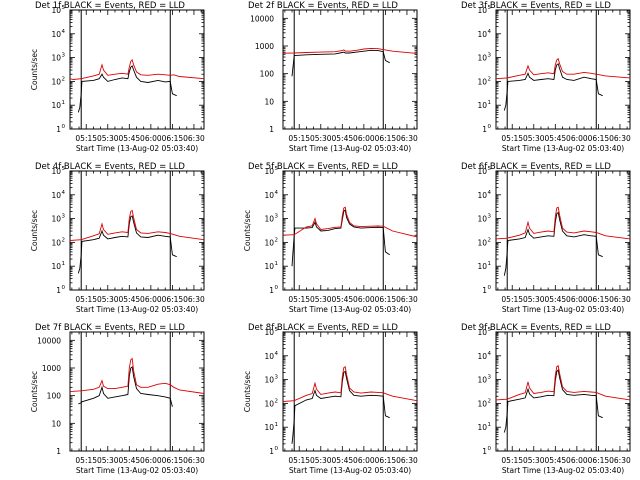  I want to click on panel-title: Det 7f BLACK = Events, RED = LLD, so click(110, 328).